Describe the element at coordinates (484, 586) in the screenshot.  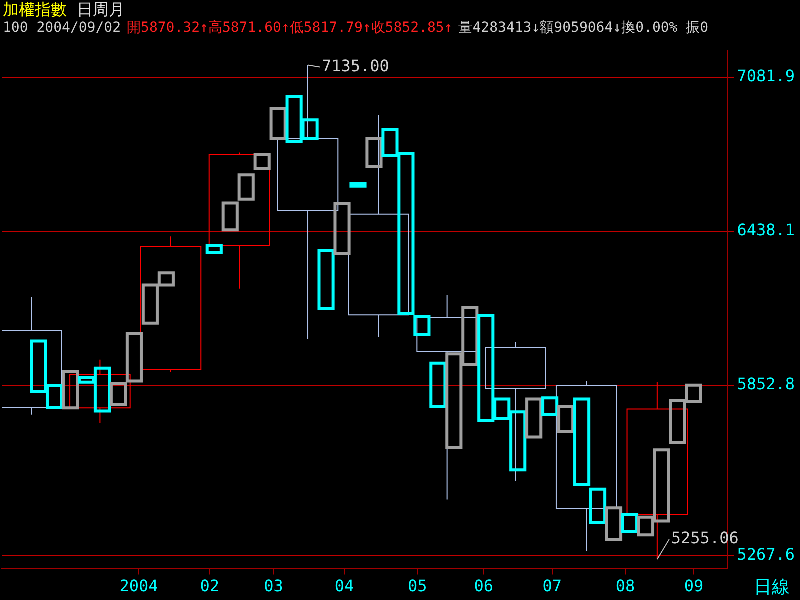
I see `x-tick-label: 06` at that location.